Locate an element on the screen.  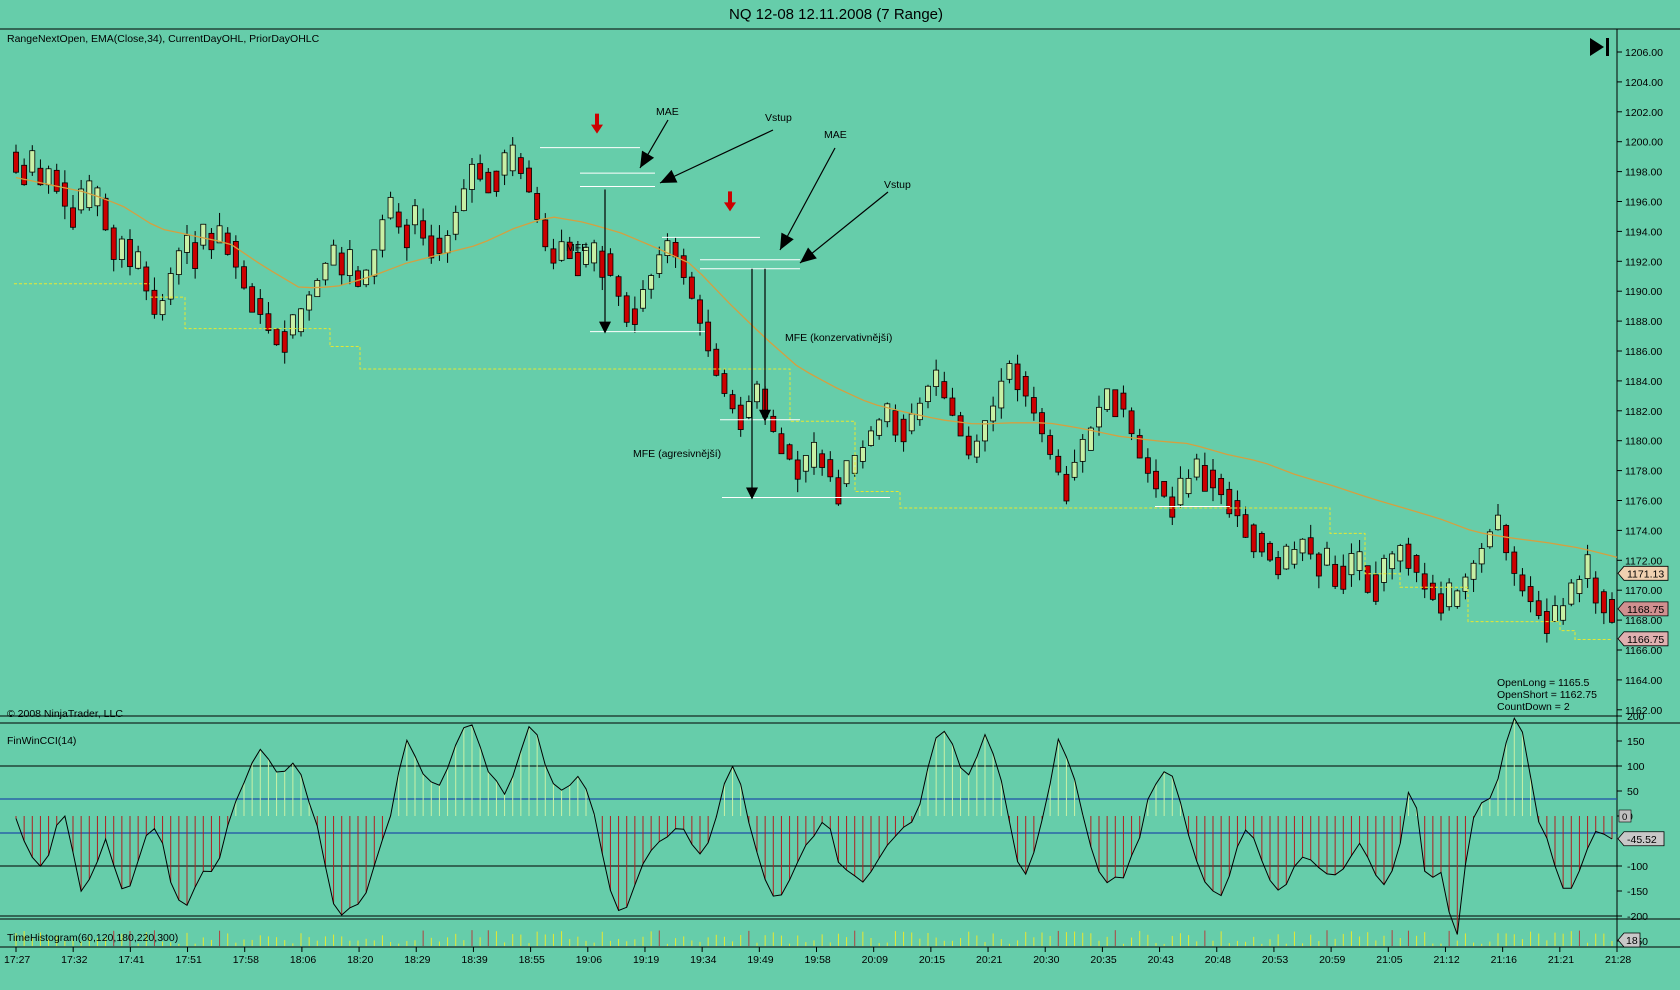
time-tick-label: 19:19 is located at coordinates (646, 960).